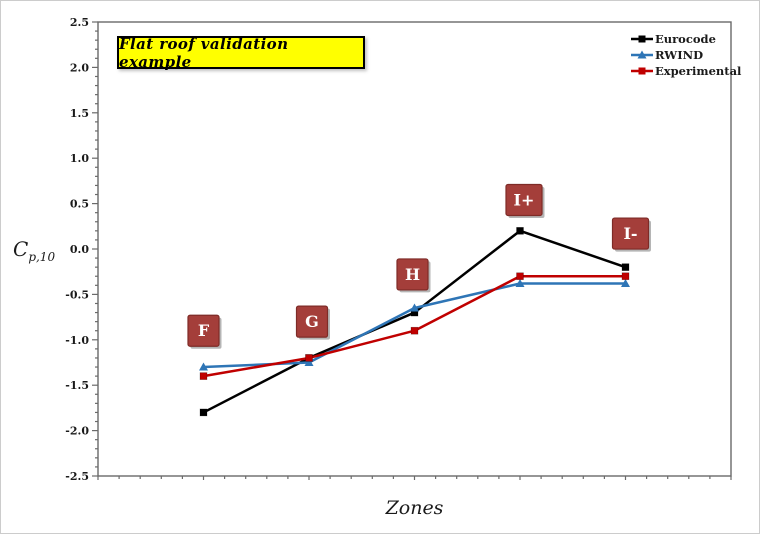 The width and height of the screenshot is (760, 534). Describe the element at coordinates (204, 52) in the screenshot. I see `chart-title: Flat roof validation example` at that location.